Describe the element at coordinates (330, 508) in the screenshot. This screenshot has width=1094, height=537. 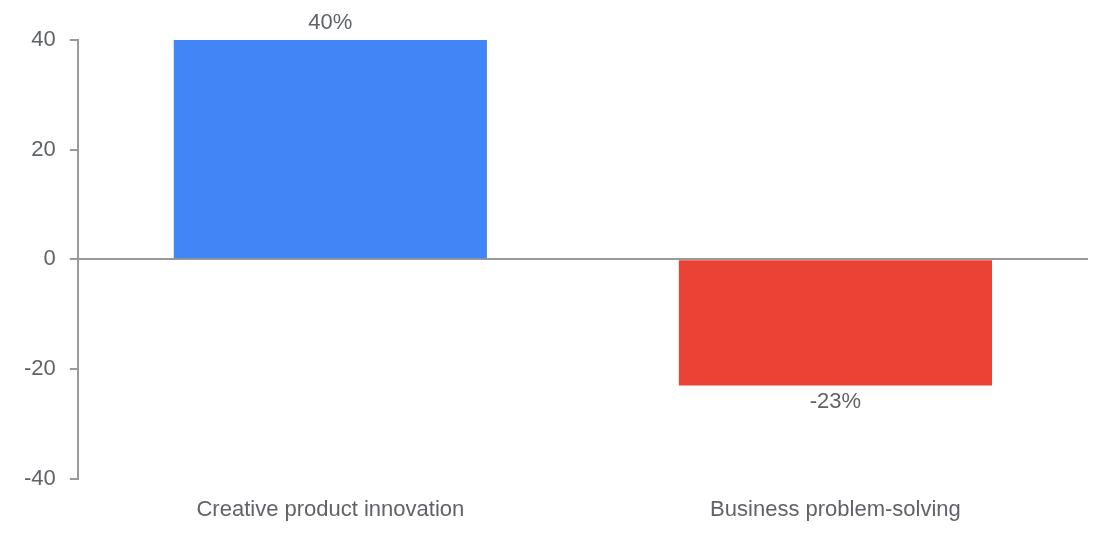
I see `x-tick-label: Creative product innovation` at that location.